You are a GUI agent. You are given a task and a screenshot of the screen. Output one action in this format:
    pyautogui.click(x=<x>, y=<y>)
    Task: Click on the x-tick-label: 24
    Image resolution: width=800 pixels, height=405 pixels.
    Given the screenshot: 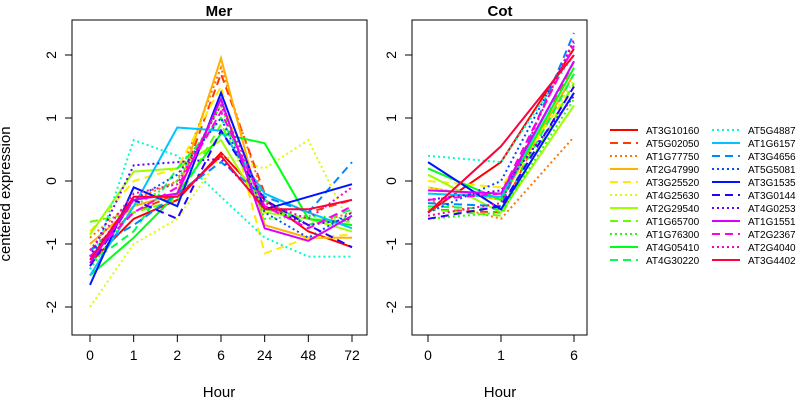 What is the action you would take?
    pyautogui.click(x=265, y=355)
    